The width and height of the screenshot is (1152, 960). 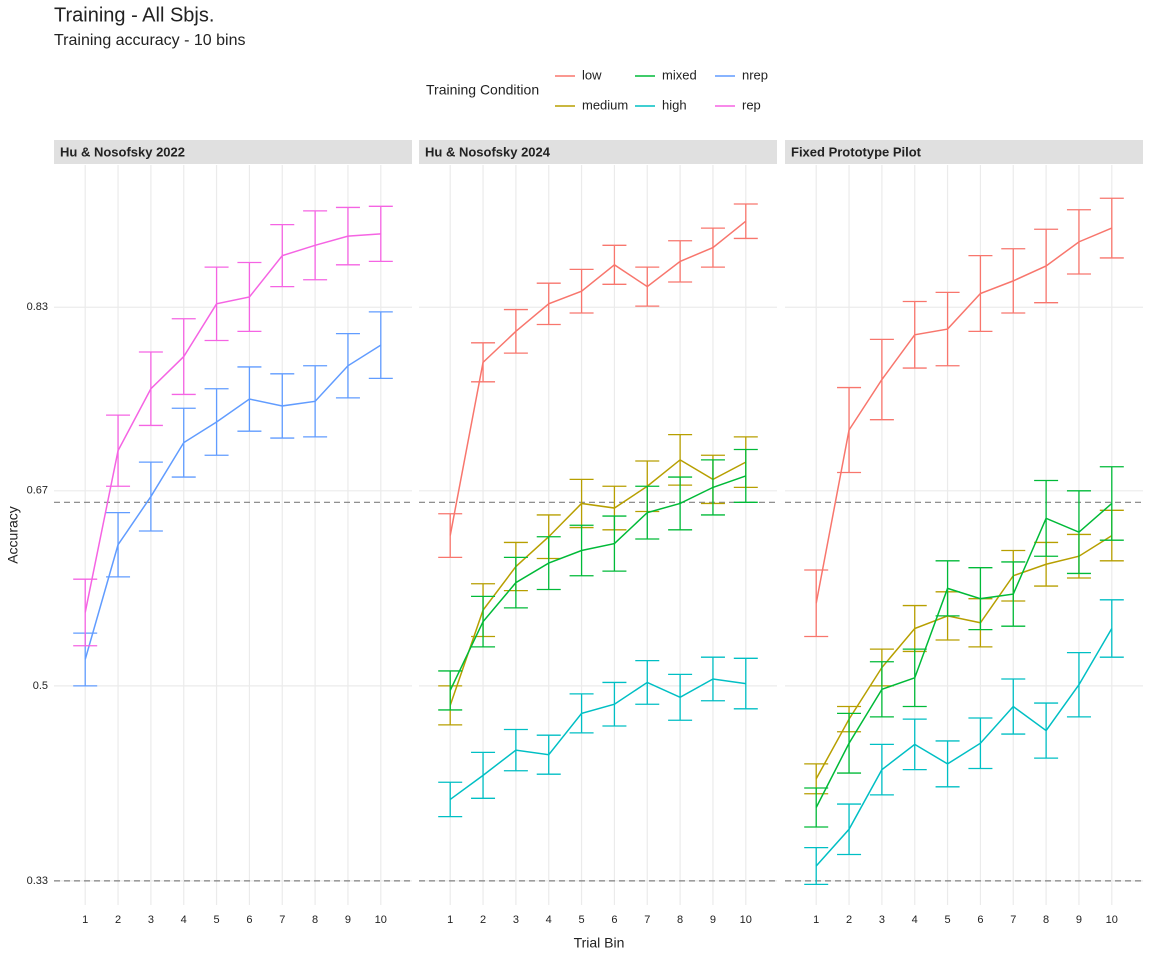 I want to click on y-tick-label: 0.83, so click(x=37, y=307).